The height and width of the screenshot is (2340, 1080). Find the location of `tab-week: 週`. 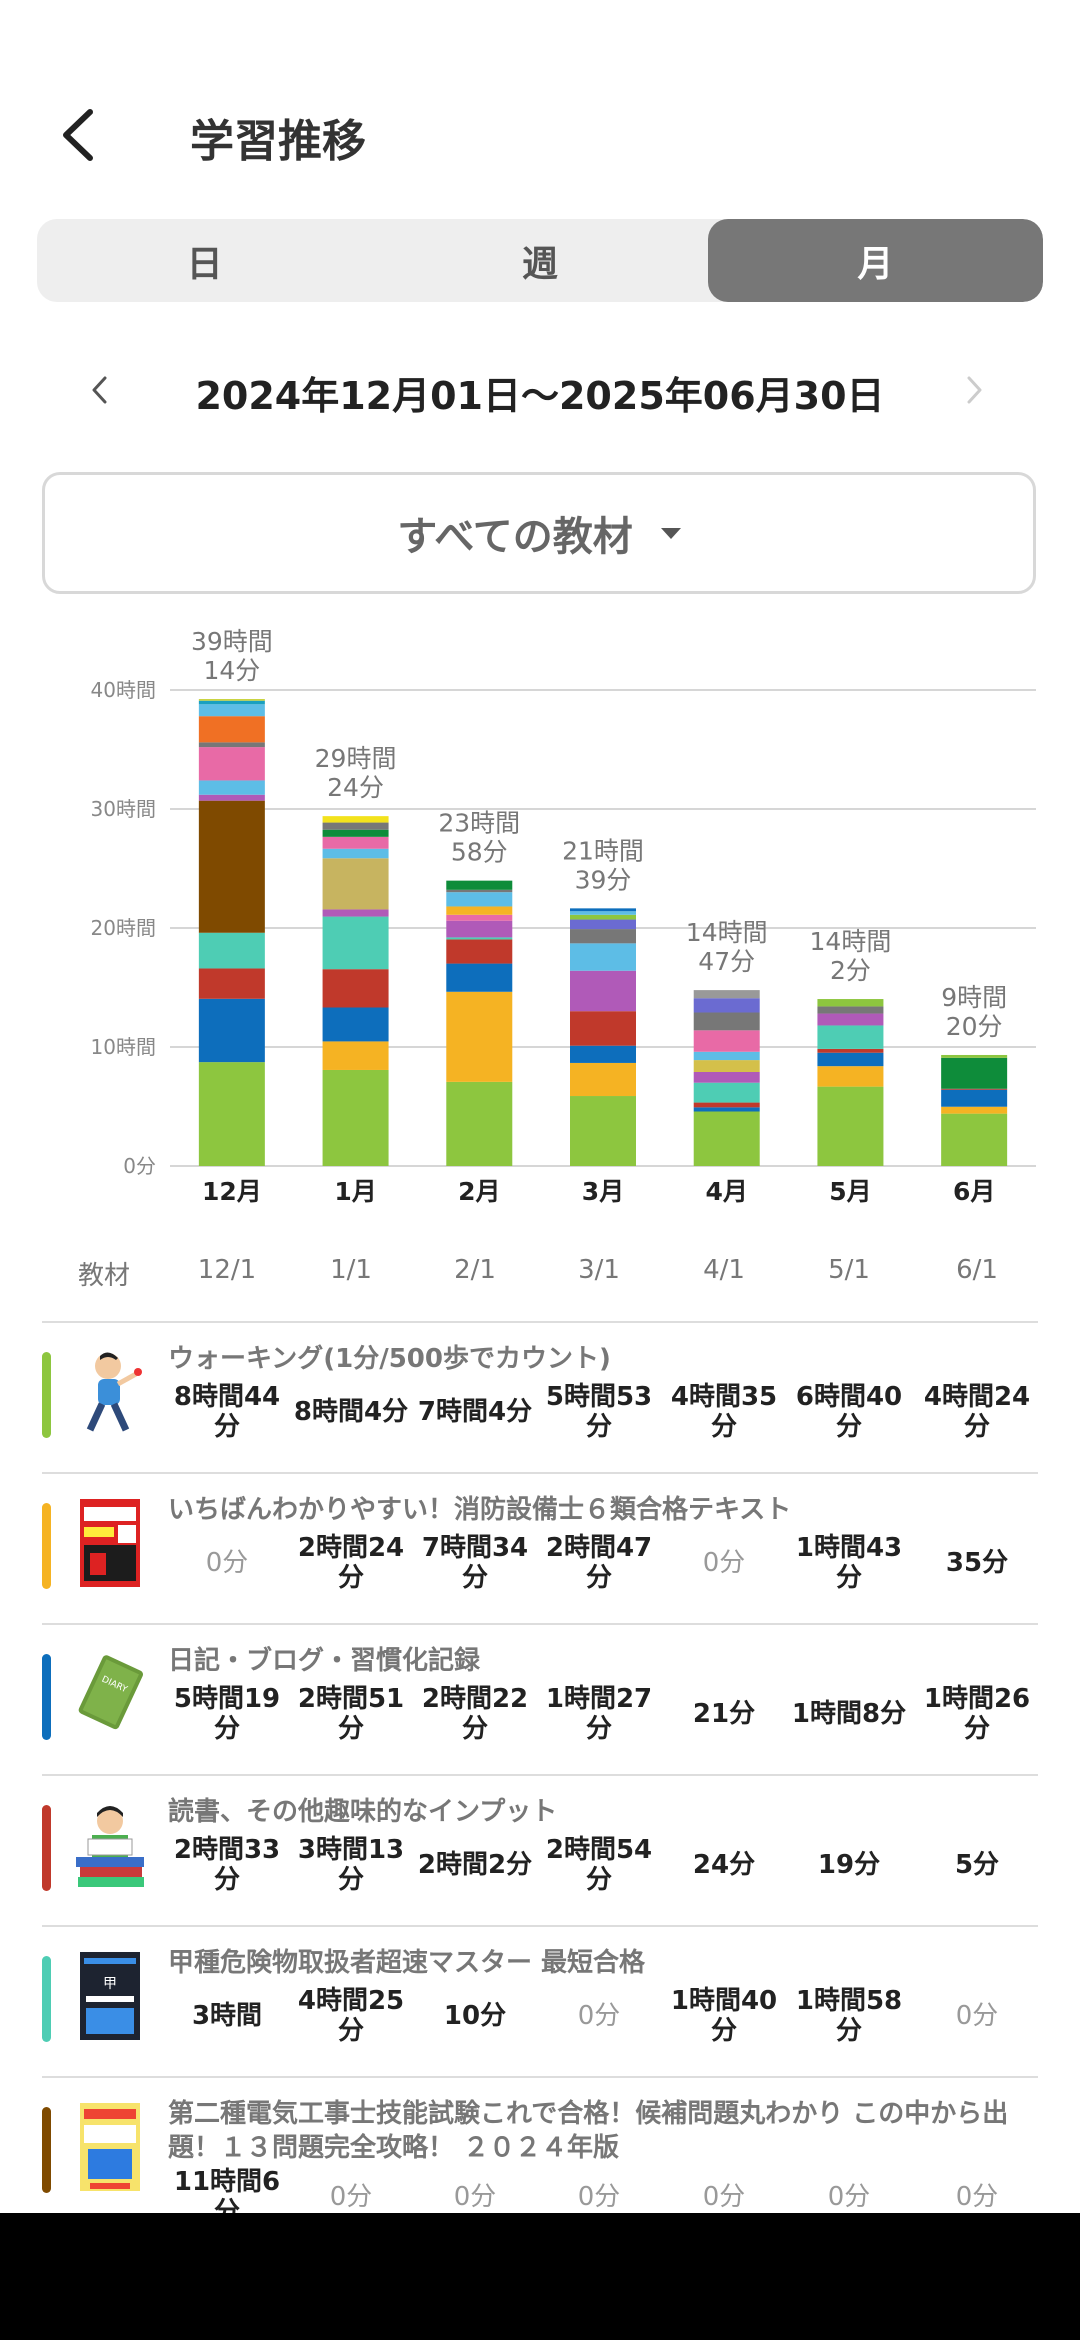

tab-week: 週 is located at coordinates (539, 264).